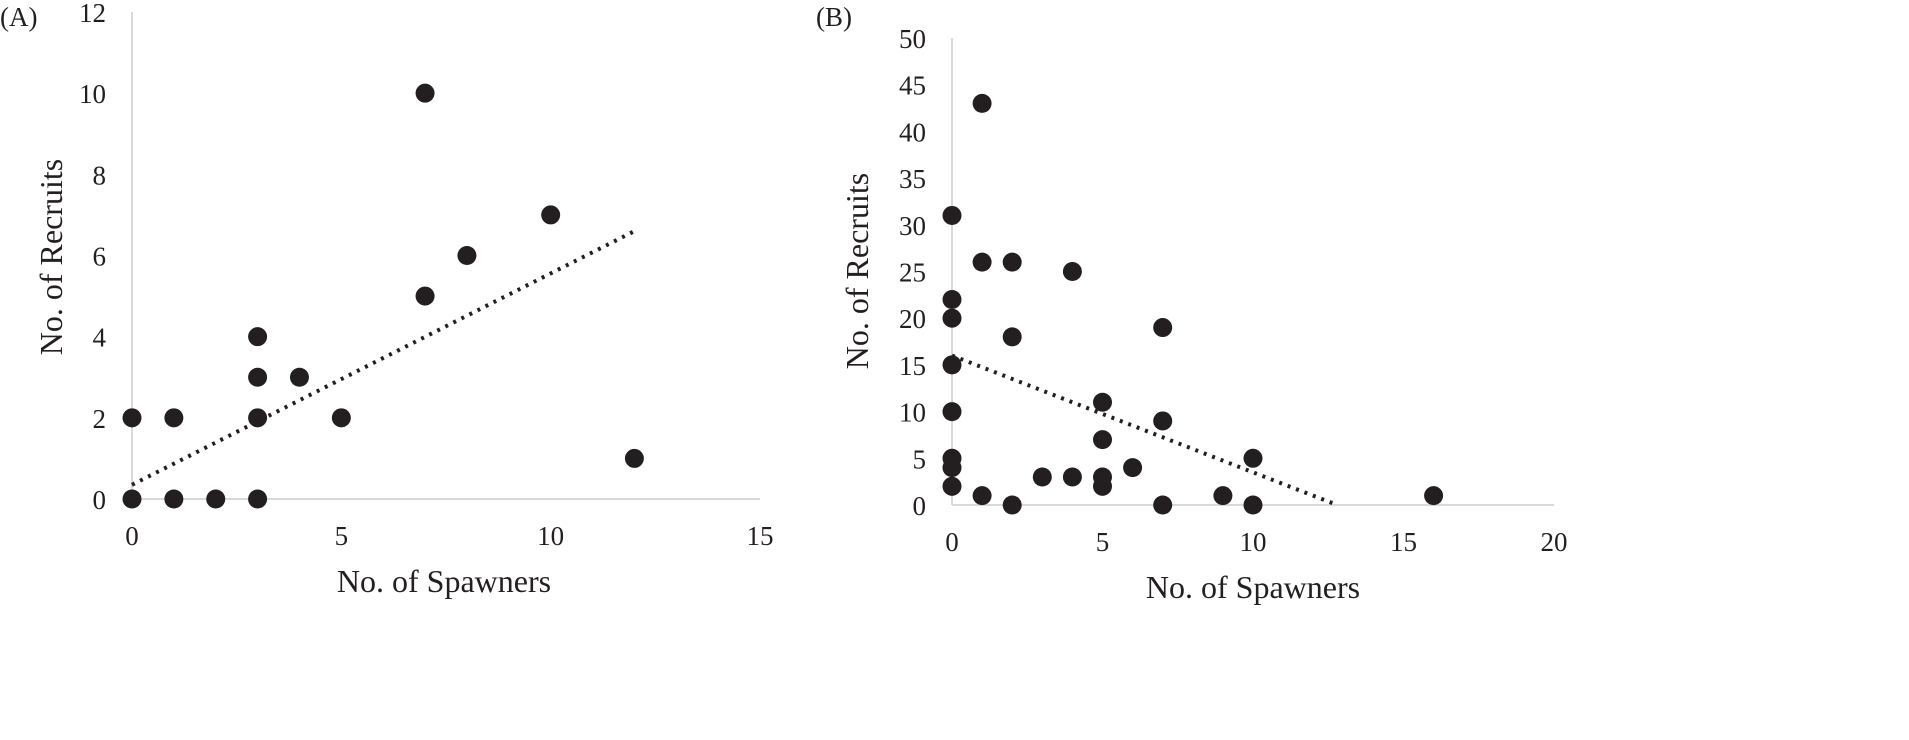 The image size is (1909, 740). Describe the element at coordinates (857, 271) in the screenshot. I see `panel-b-y-axis-title: No. of Recruits` at that location.